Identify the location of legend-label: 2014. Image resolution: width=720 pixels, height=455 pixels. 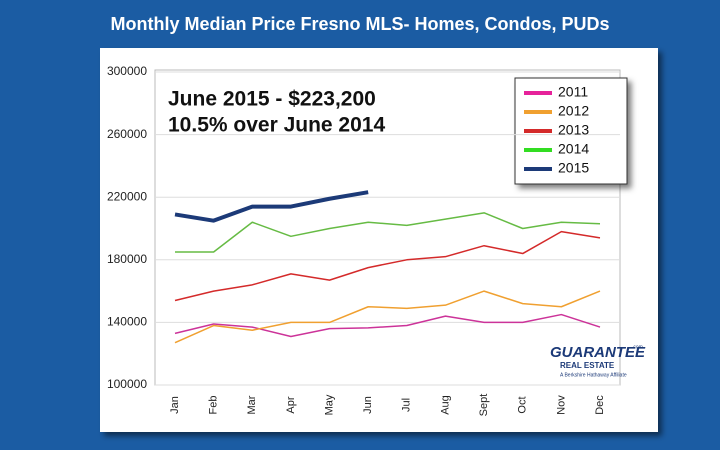
(573, 149).